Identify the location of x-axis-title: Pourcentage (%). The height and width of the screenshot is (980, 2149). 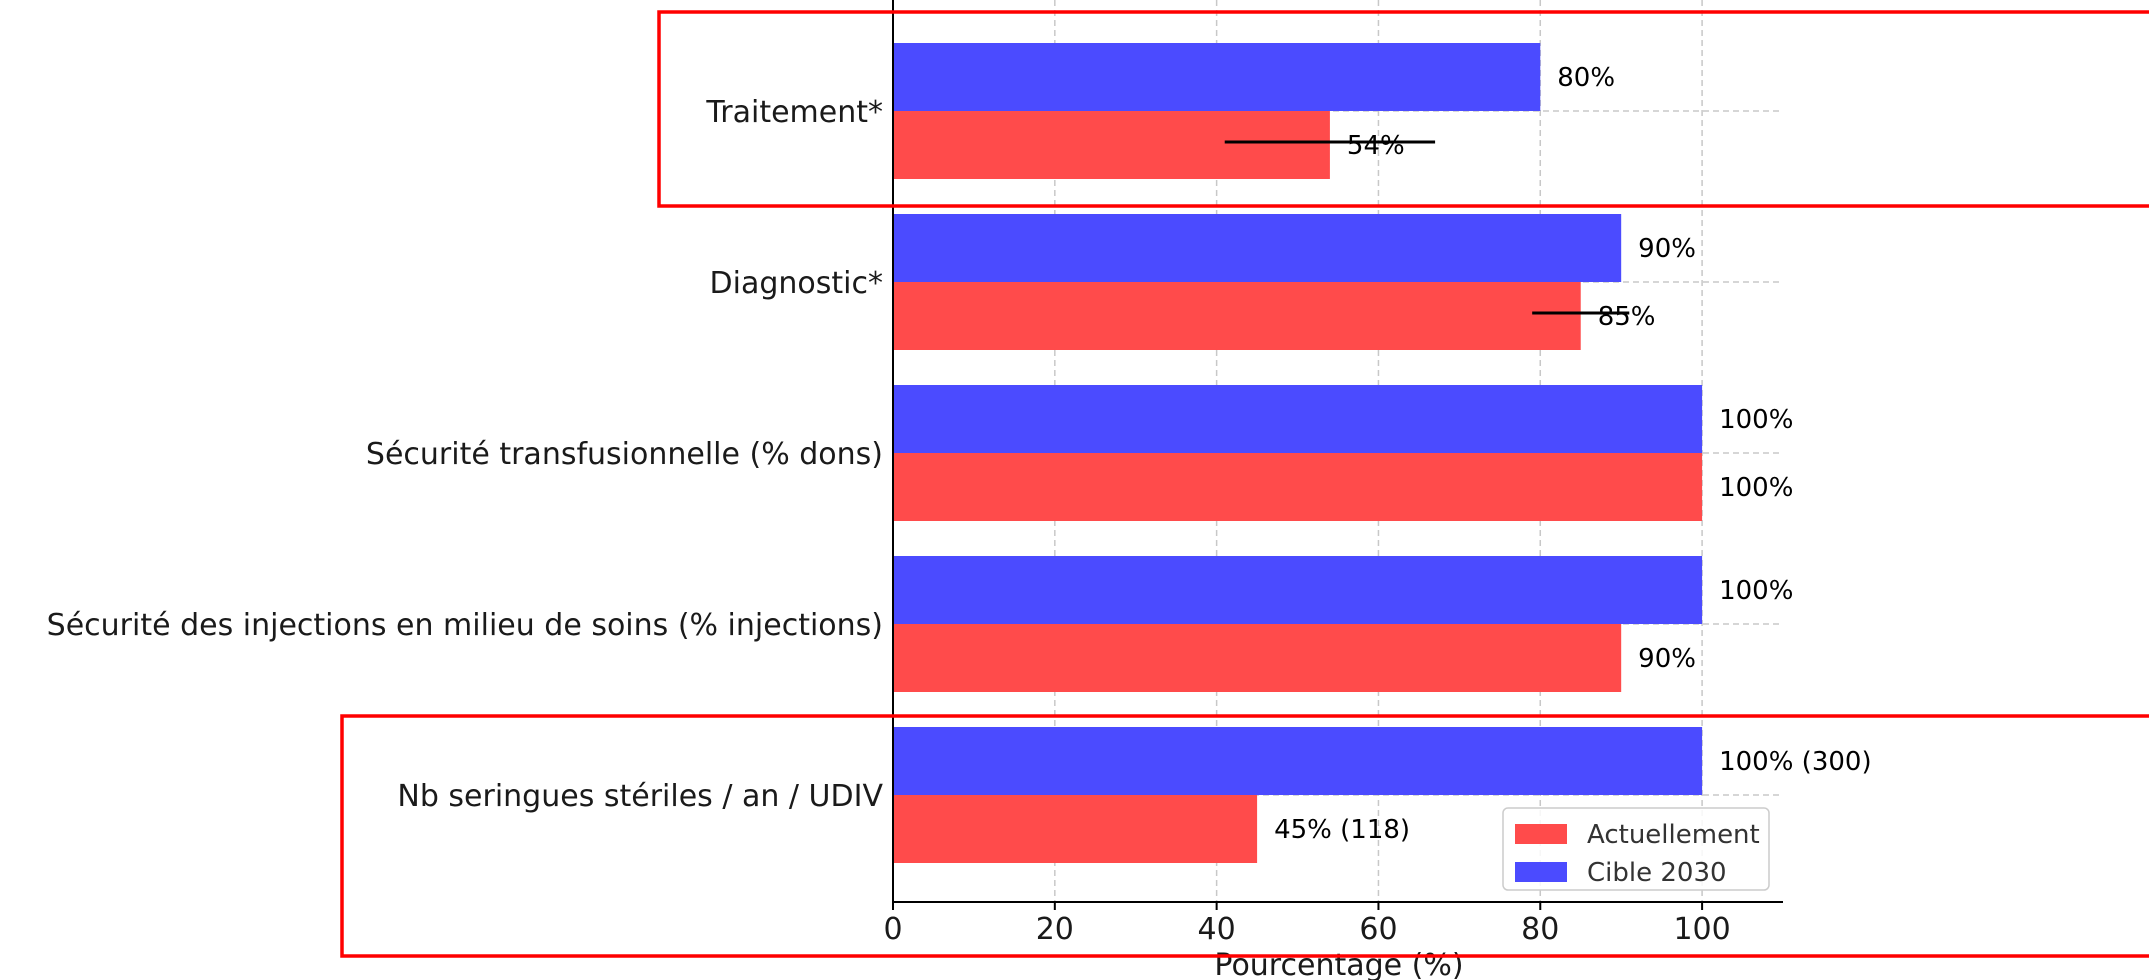
(1338, 964).